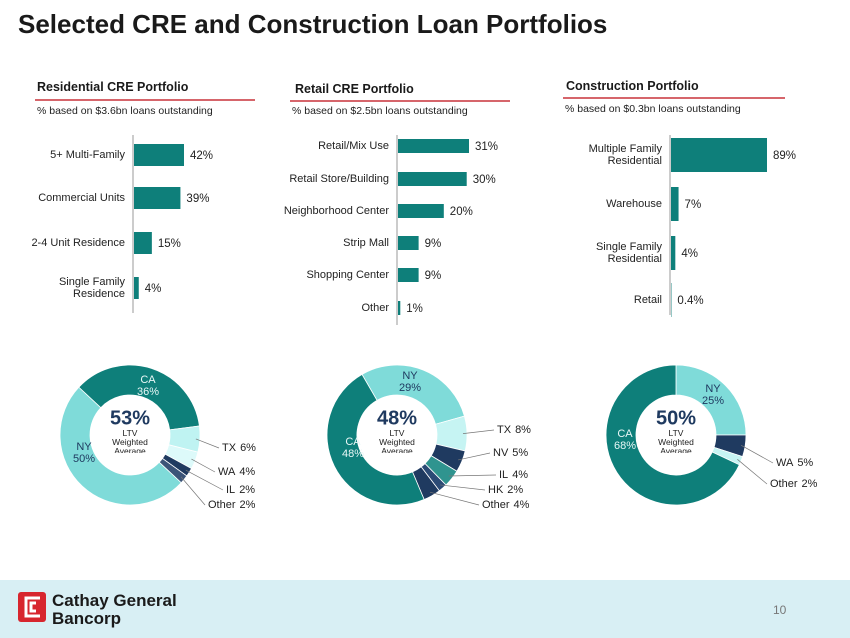 This screenshot has height=638, width=850. I want to click on slice-value: 6%, so click(248, 448).